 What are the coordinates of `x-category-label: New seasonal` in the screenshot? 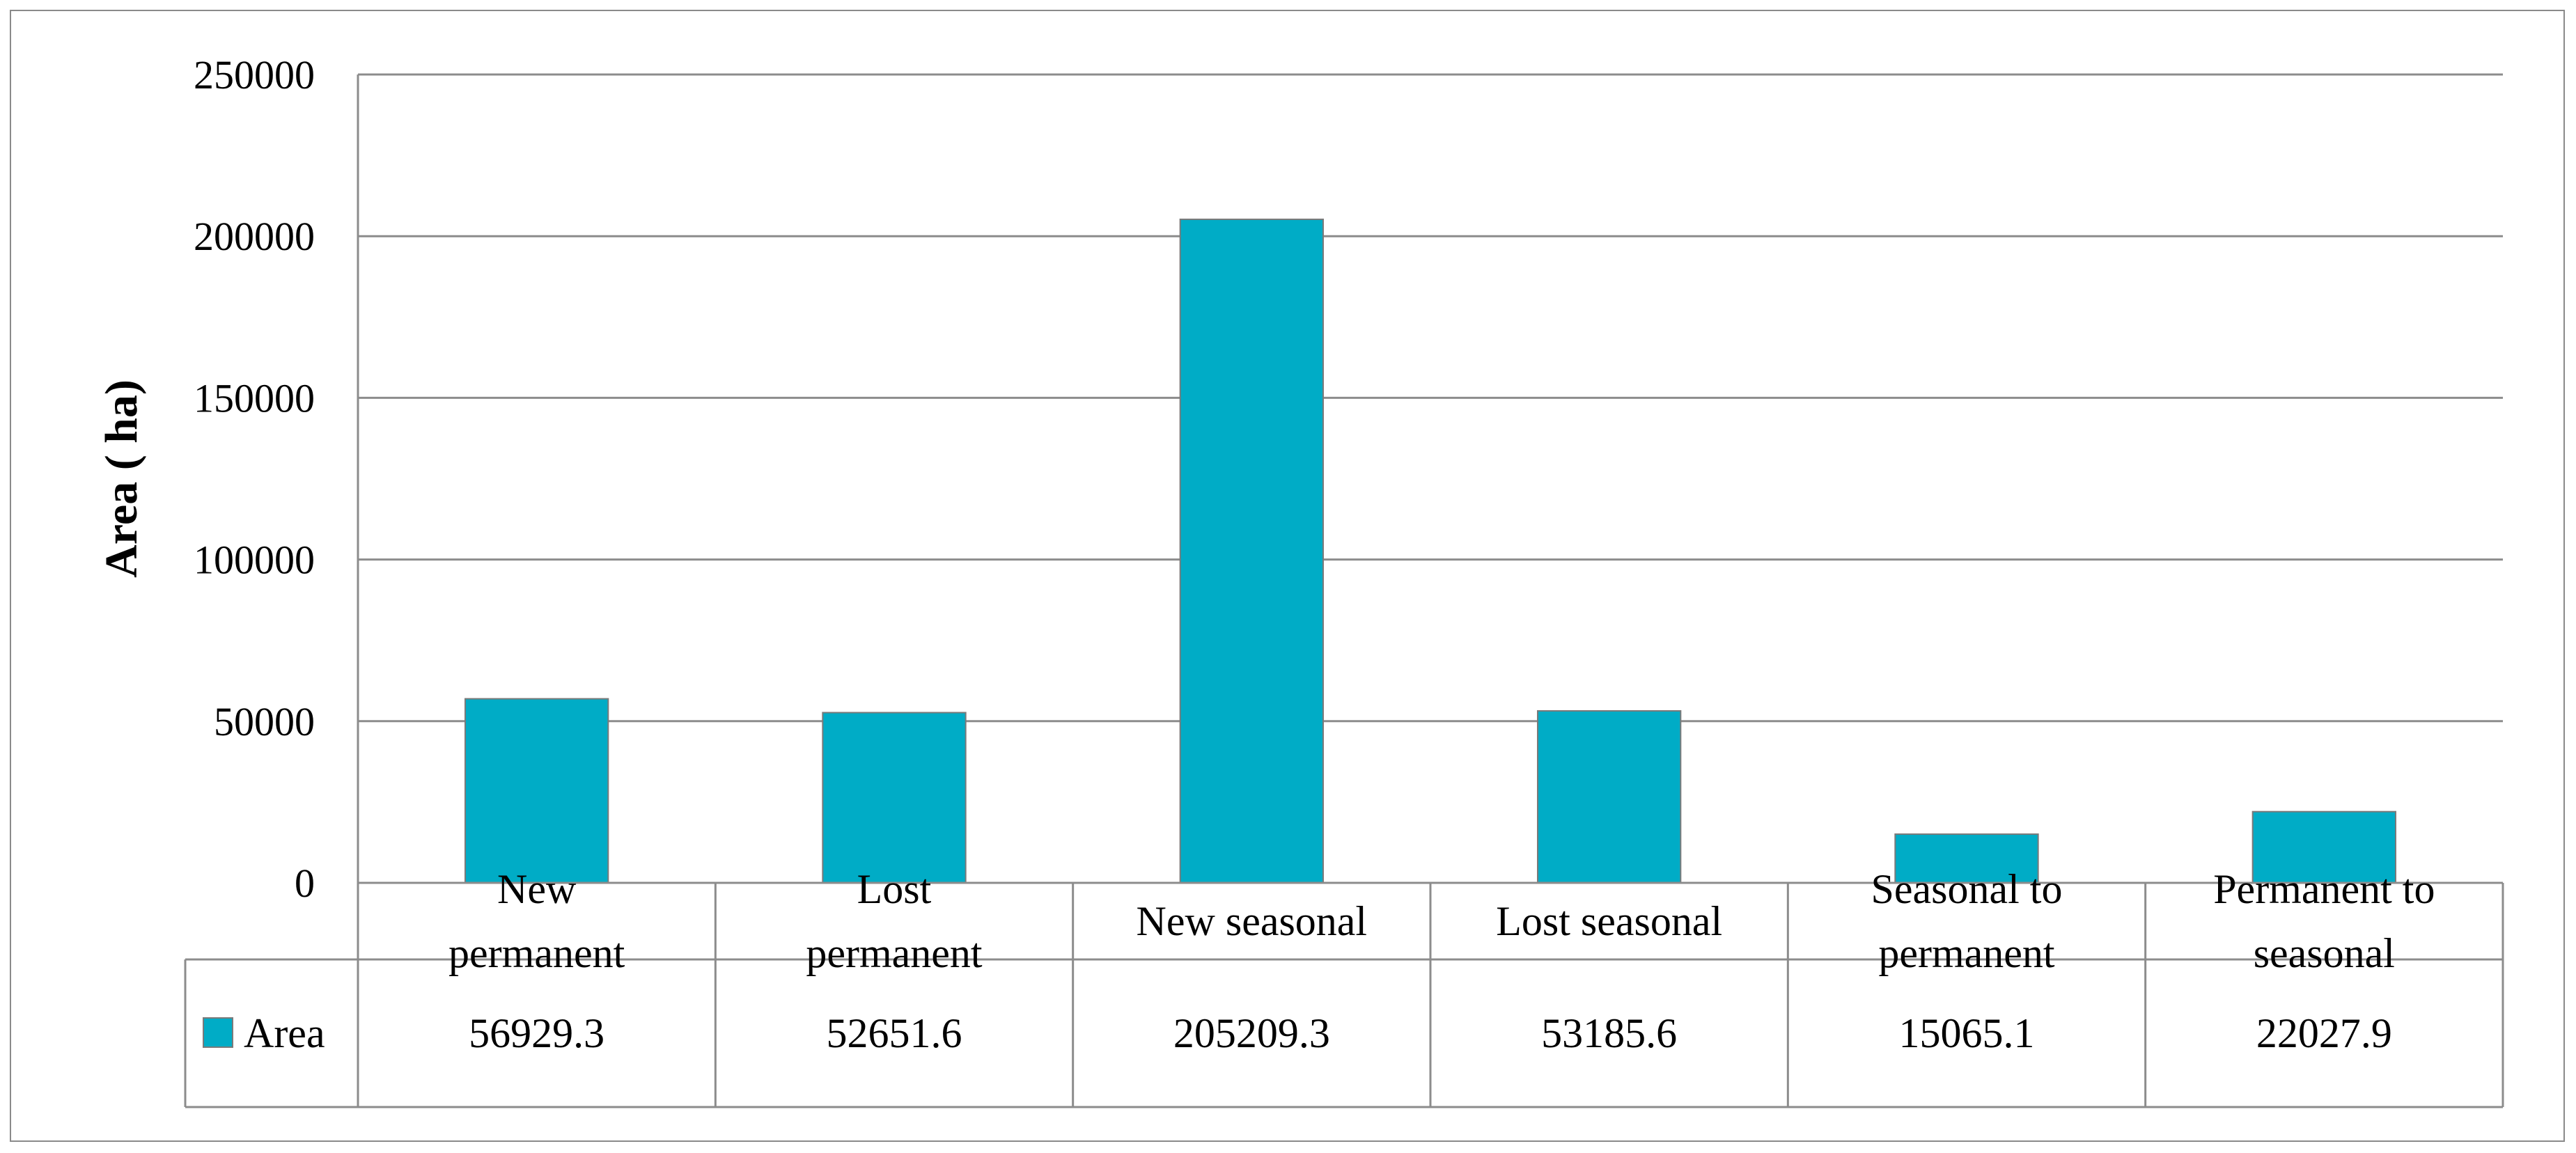 It's located at (1252, 921).